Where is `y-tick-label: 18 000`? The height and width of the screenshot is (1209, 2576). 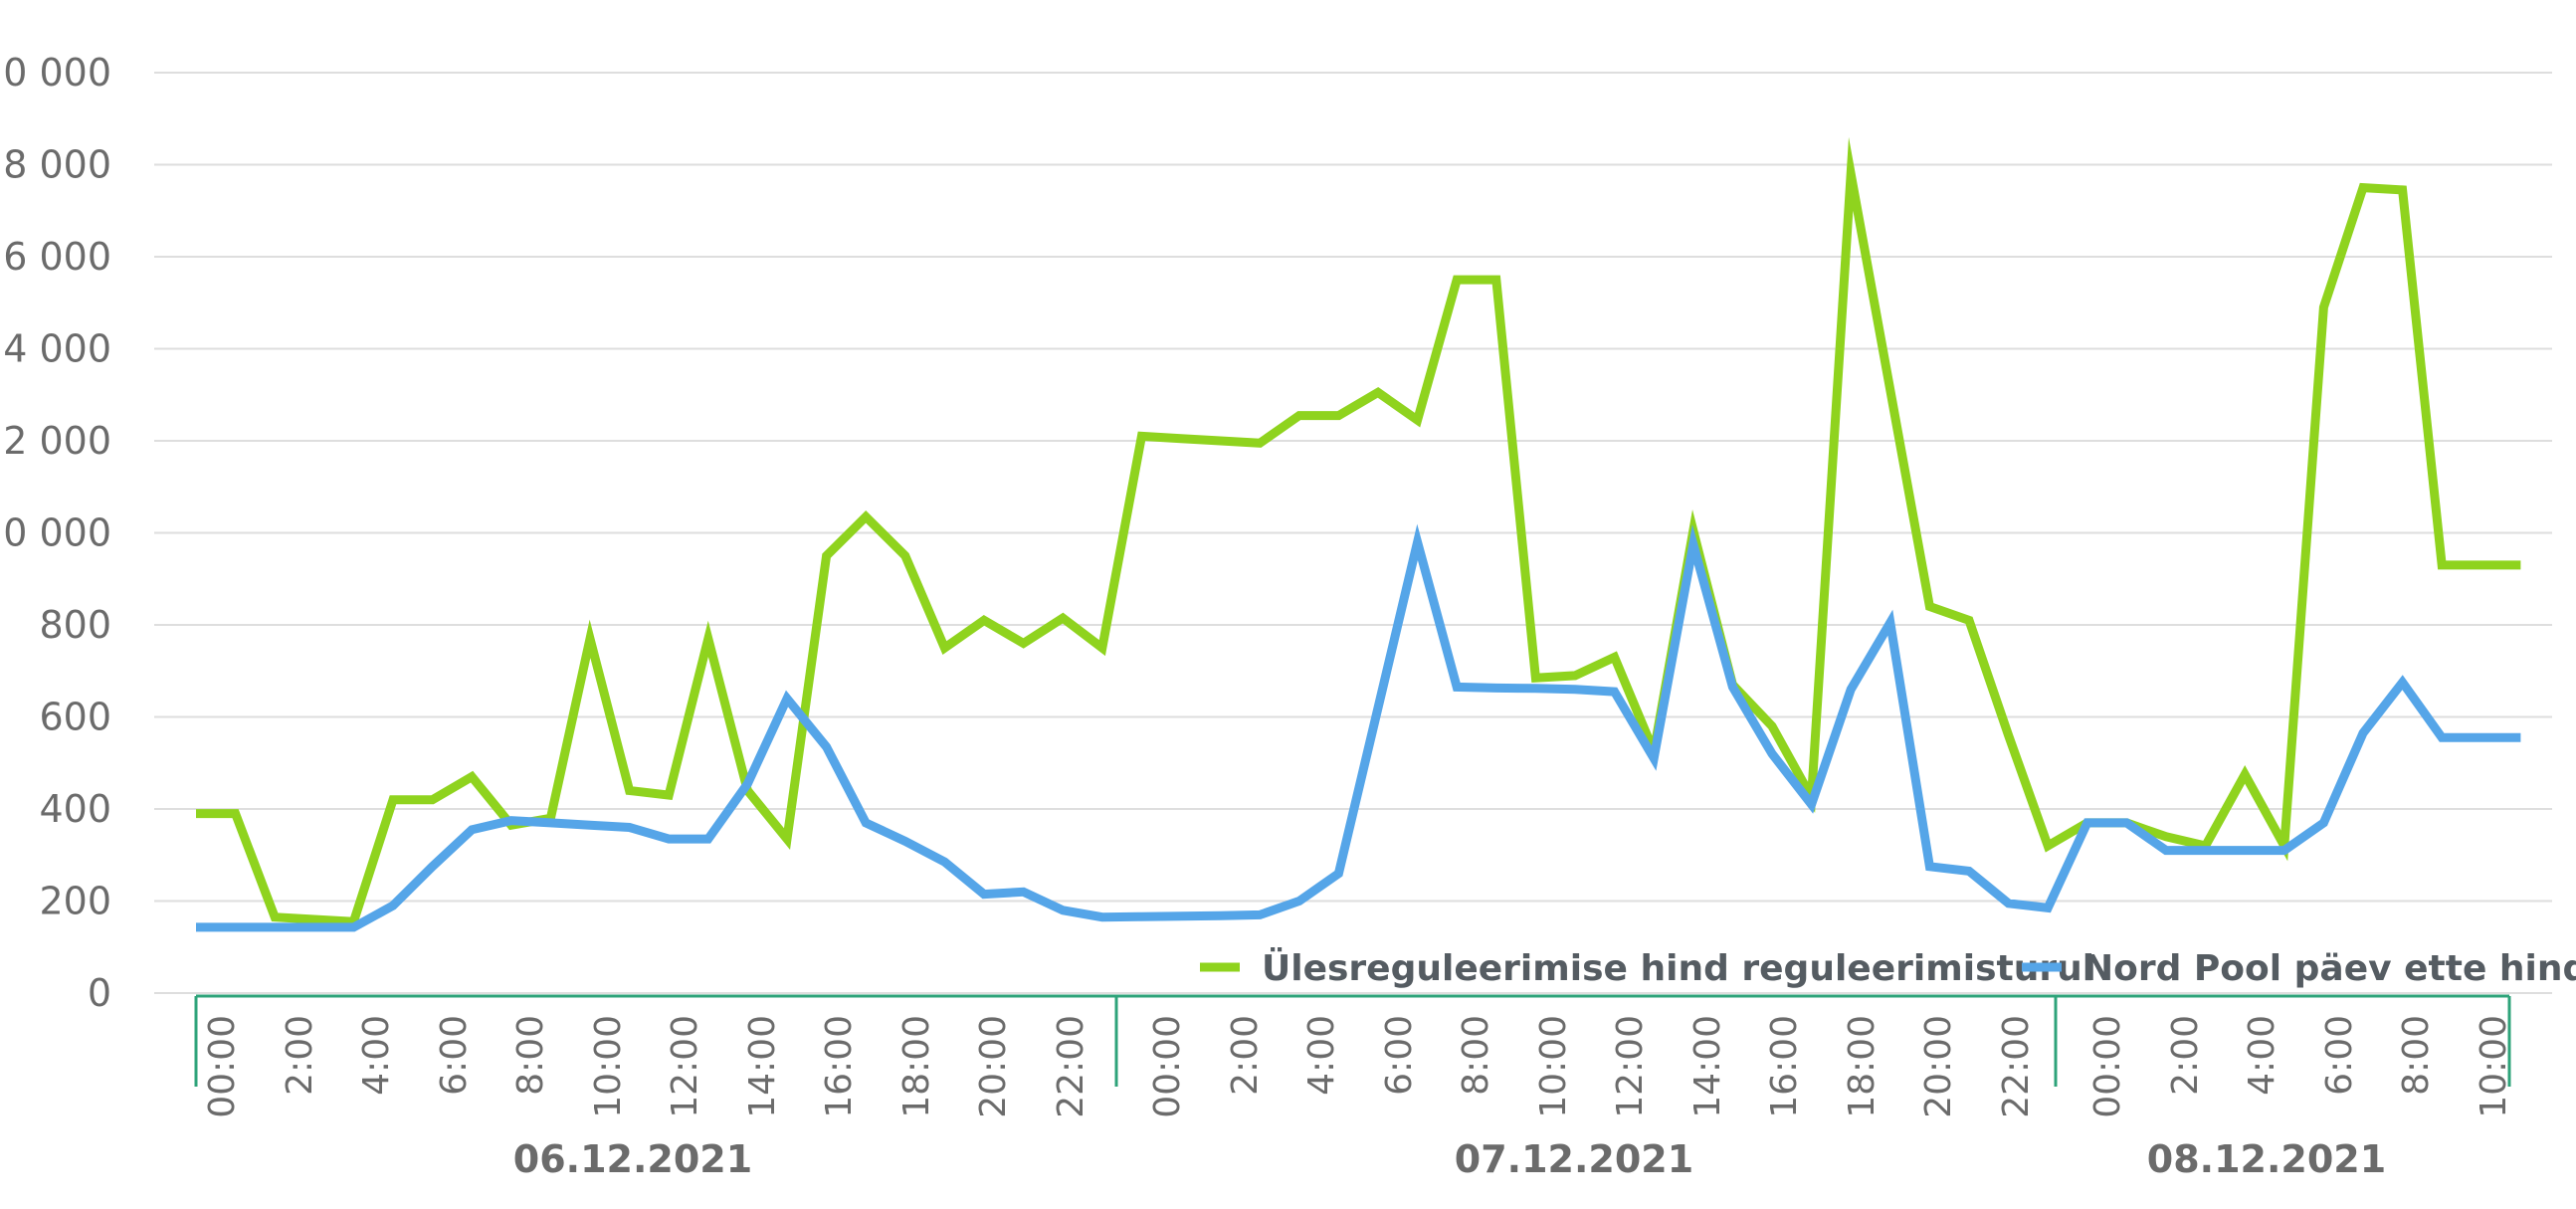
y-tick-label: 18 000 is located at coordinates (55, 165).